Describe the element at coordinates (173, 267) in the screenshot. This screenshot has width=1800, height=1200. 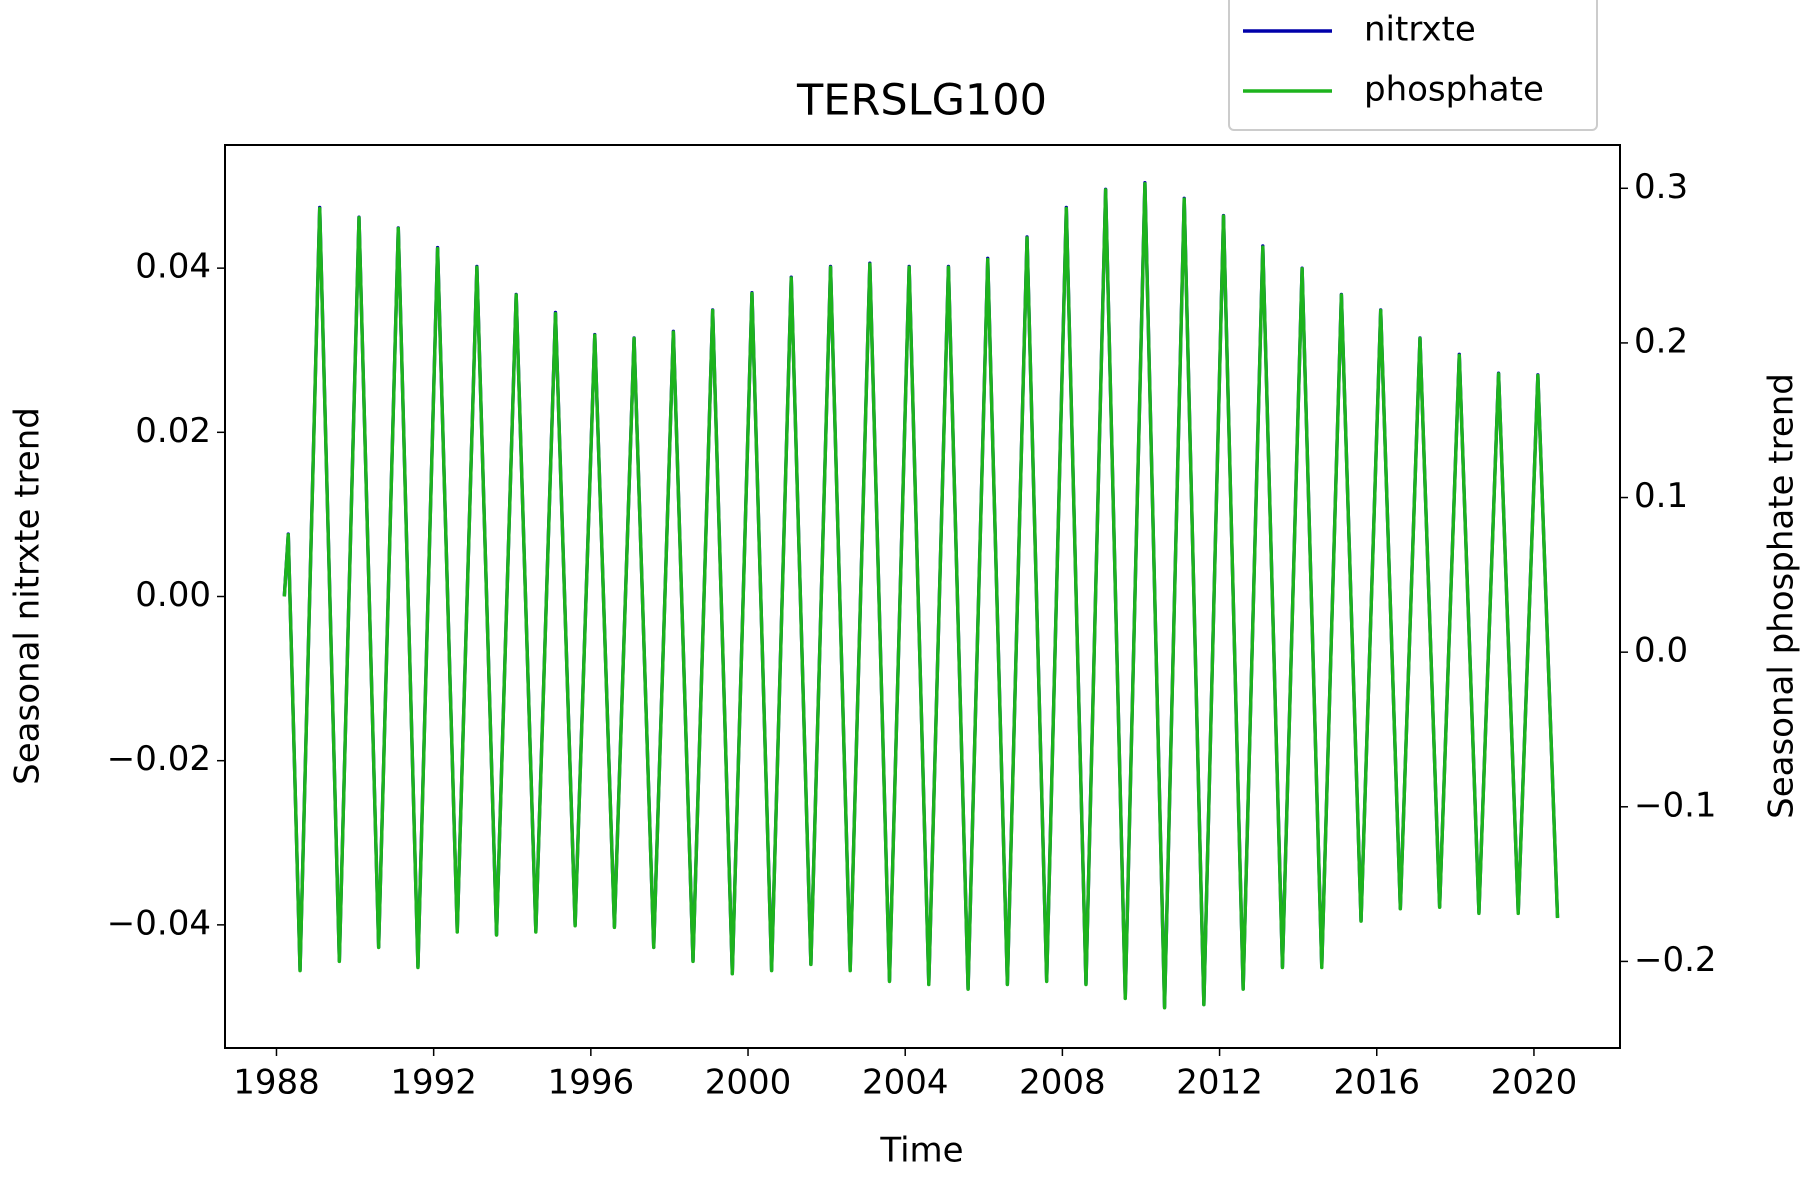
I see `y-tick-label: 0.04` at that location.